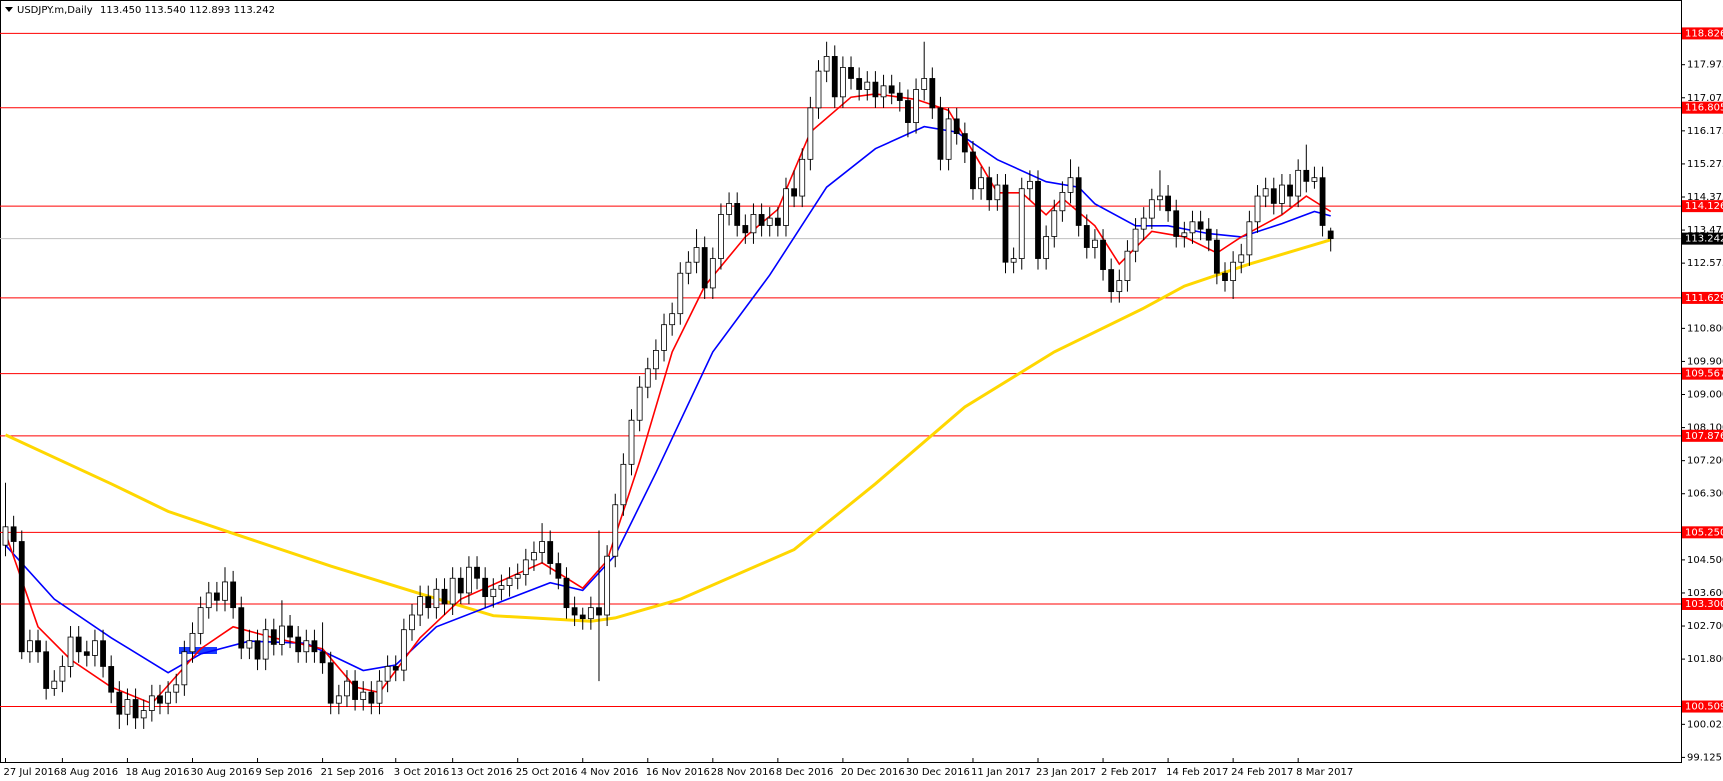 This screenshot has width=1723, height=781. Describe the element at coordinates (1705, 230) in the screenshot. I see `y-tick-label: 113.475` at that location.